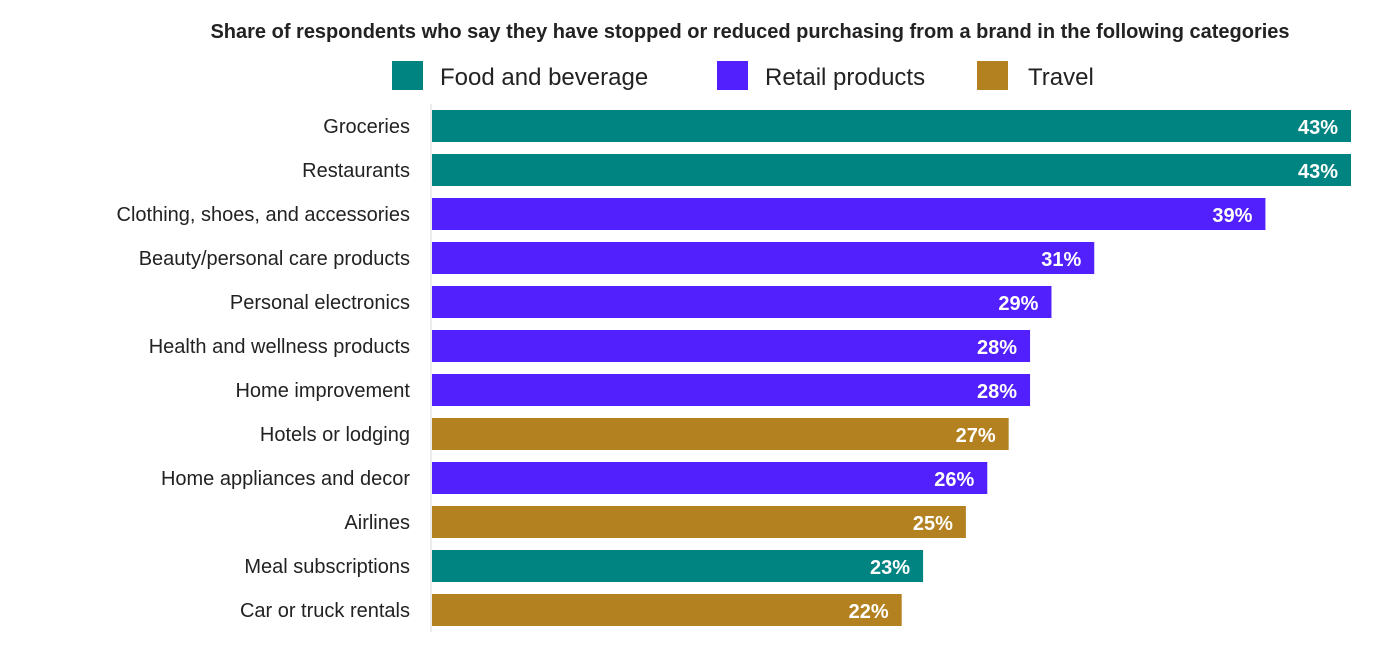 The width and height of the screenshot is (1390, 661). Describe the element at coordinates (997, 348) in the screenshot. I see `value-label-health-and-wellness-products: 28%` at that location.